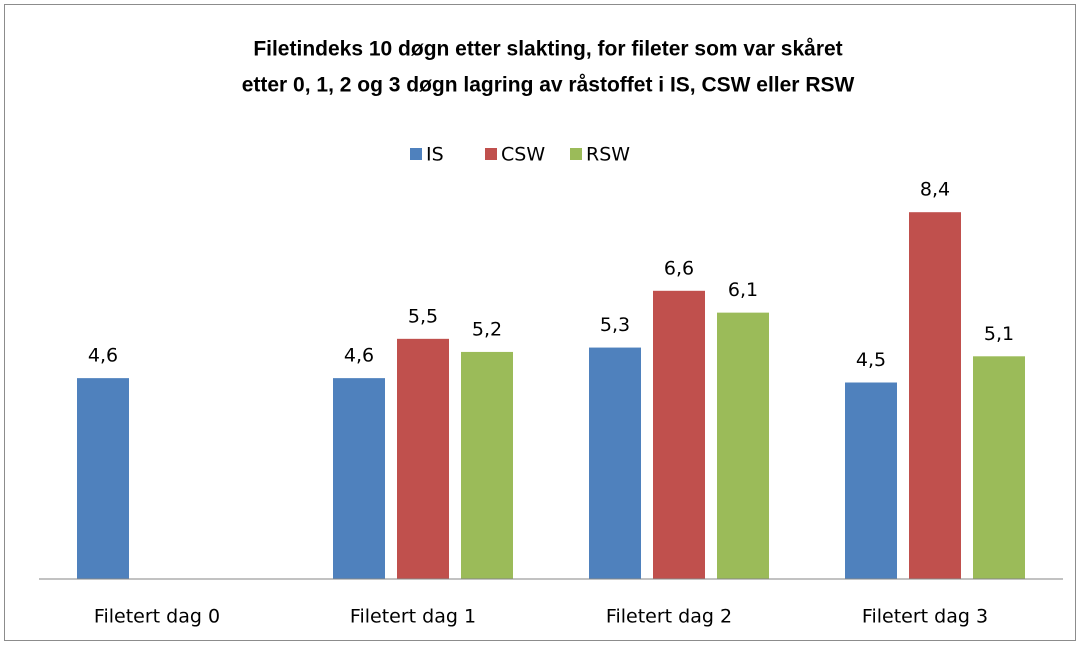 Image resolution: width=1081 pixels, height=650 pixels. Describe the element at coordinates (743, 290) in the screenshot. I see `data-label: 6,1` at that location.